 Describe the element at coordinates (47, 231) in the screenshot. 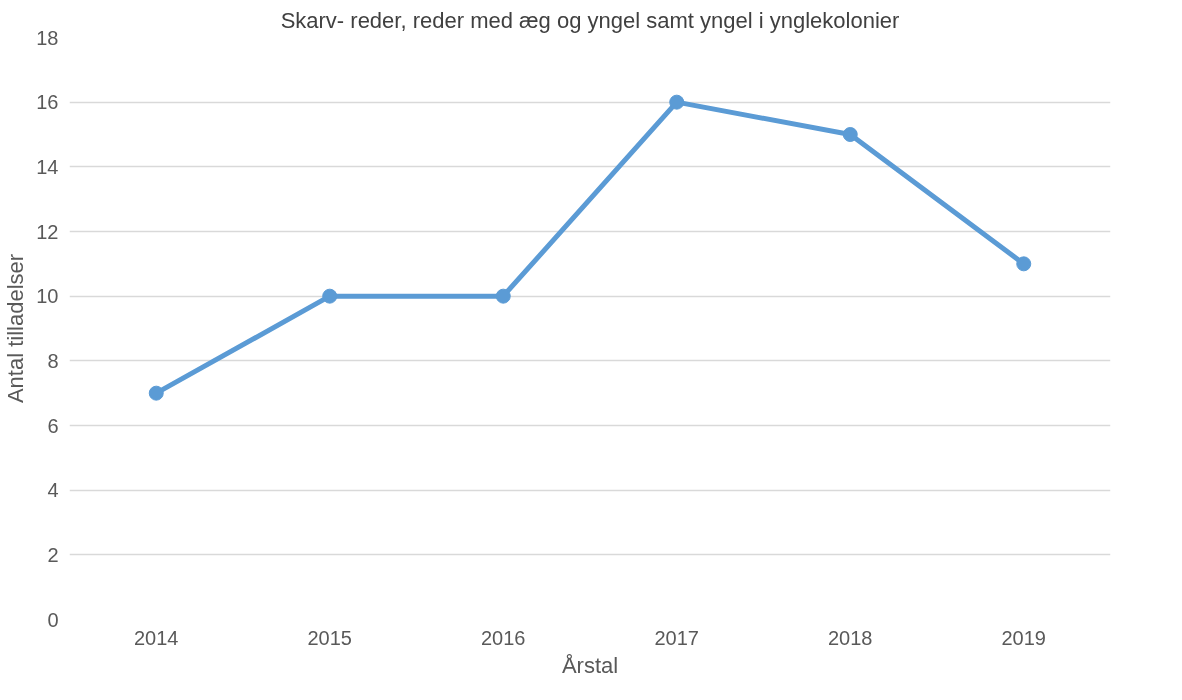

I see `y-tick-label: 12` at that location.